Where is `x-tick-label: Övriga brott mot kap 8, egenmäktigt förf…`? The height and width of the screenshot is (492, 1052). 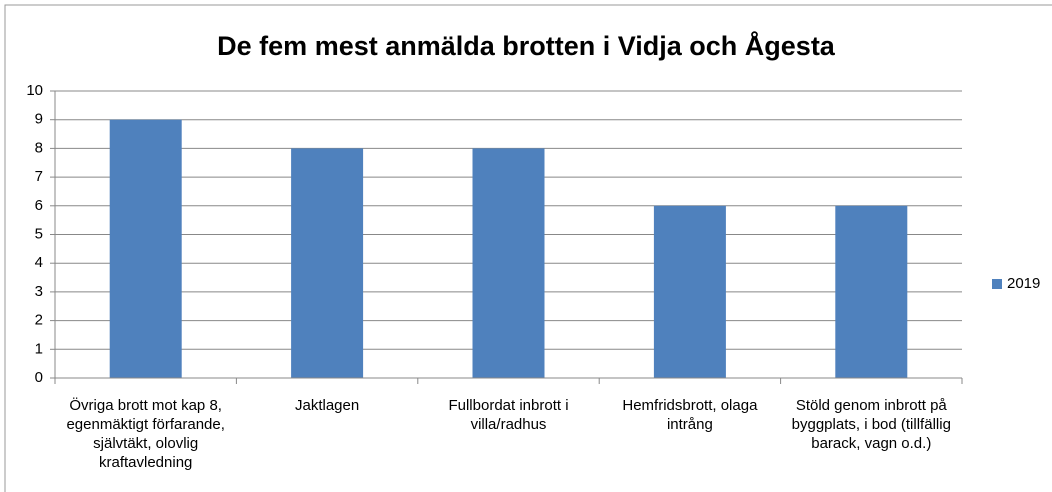
x-tick-label: Övriga brott mot kap 8, egenmäktigt förf… is located at coordinates (145, 434).